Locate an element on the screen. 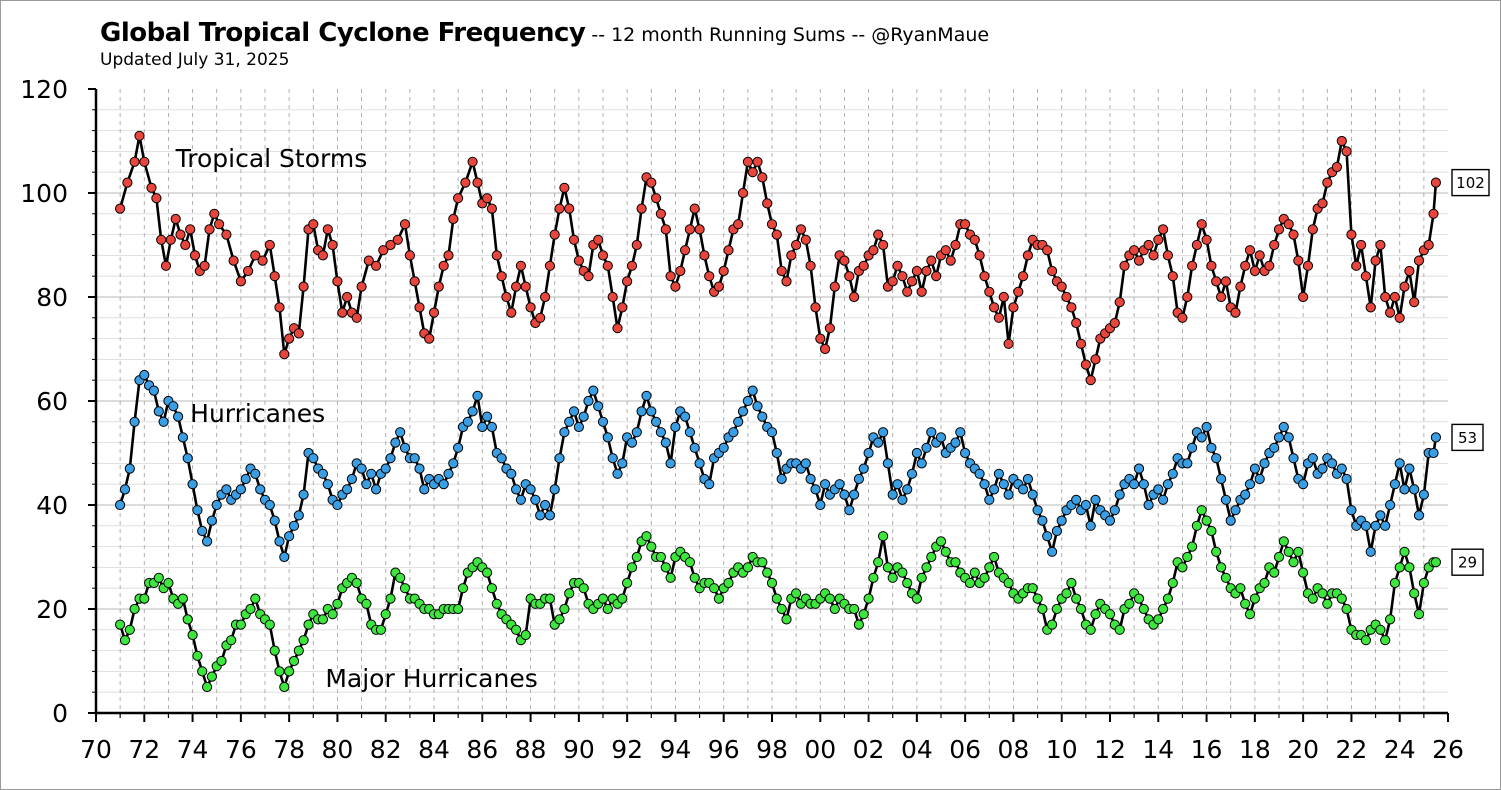 The image size is (1501, 790). y-tick-label: 80 is located at coordinates (52, 297).